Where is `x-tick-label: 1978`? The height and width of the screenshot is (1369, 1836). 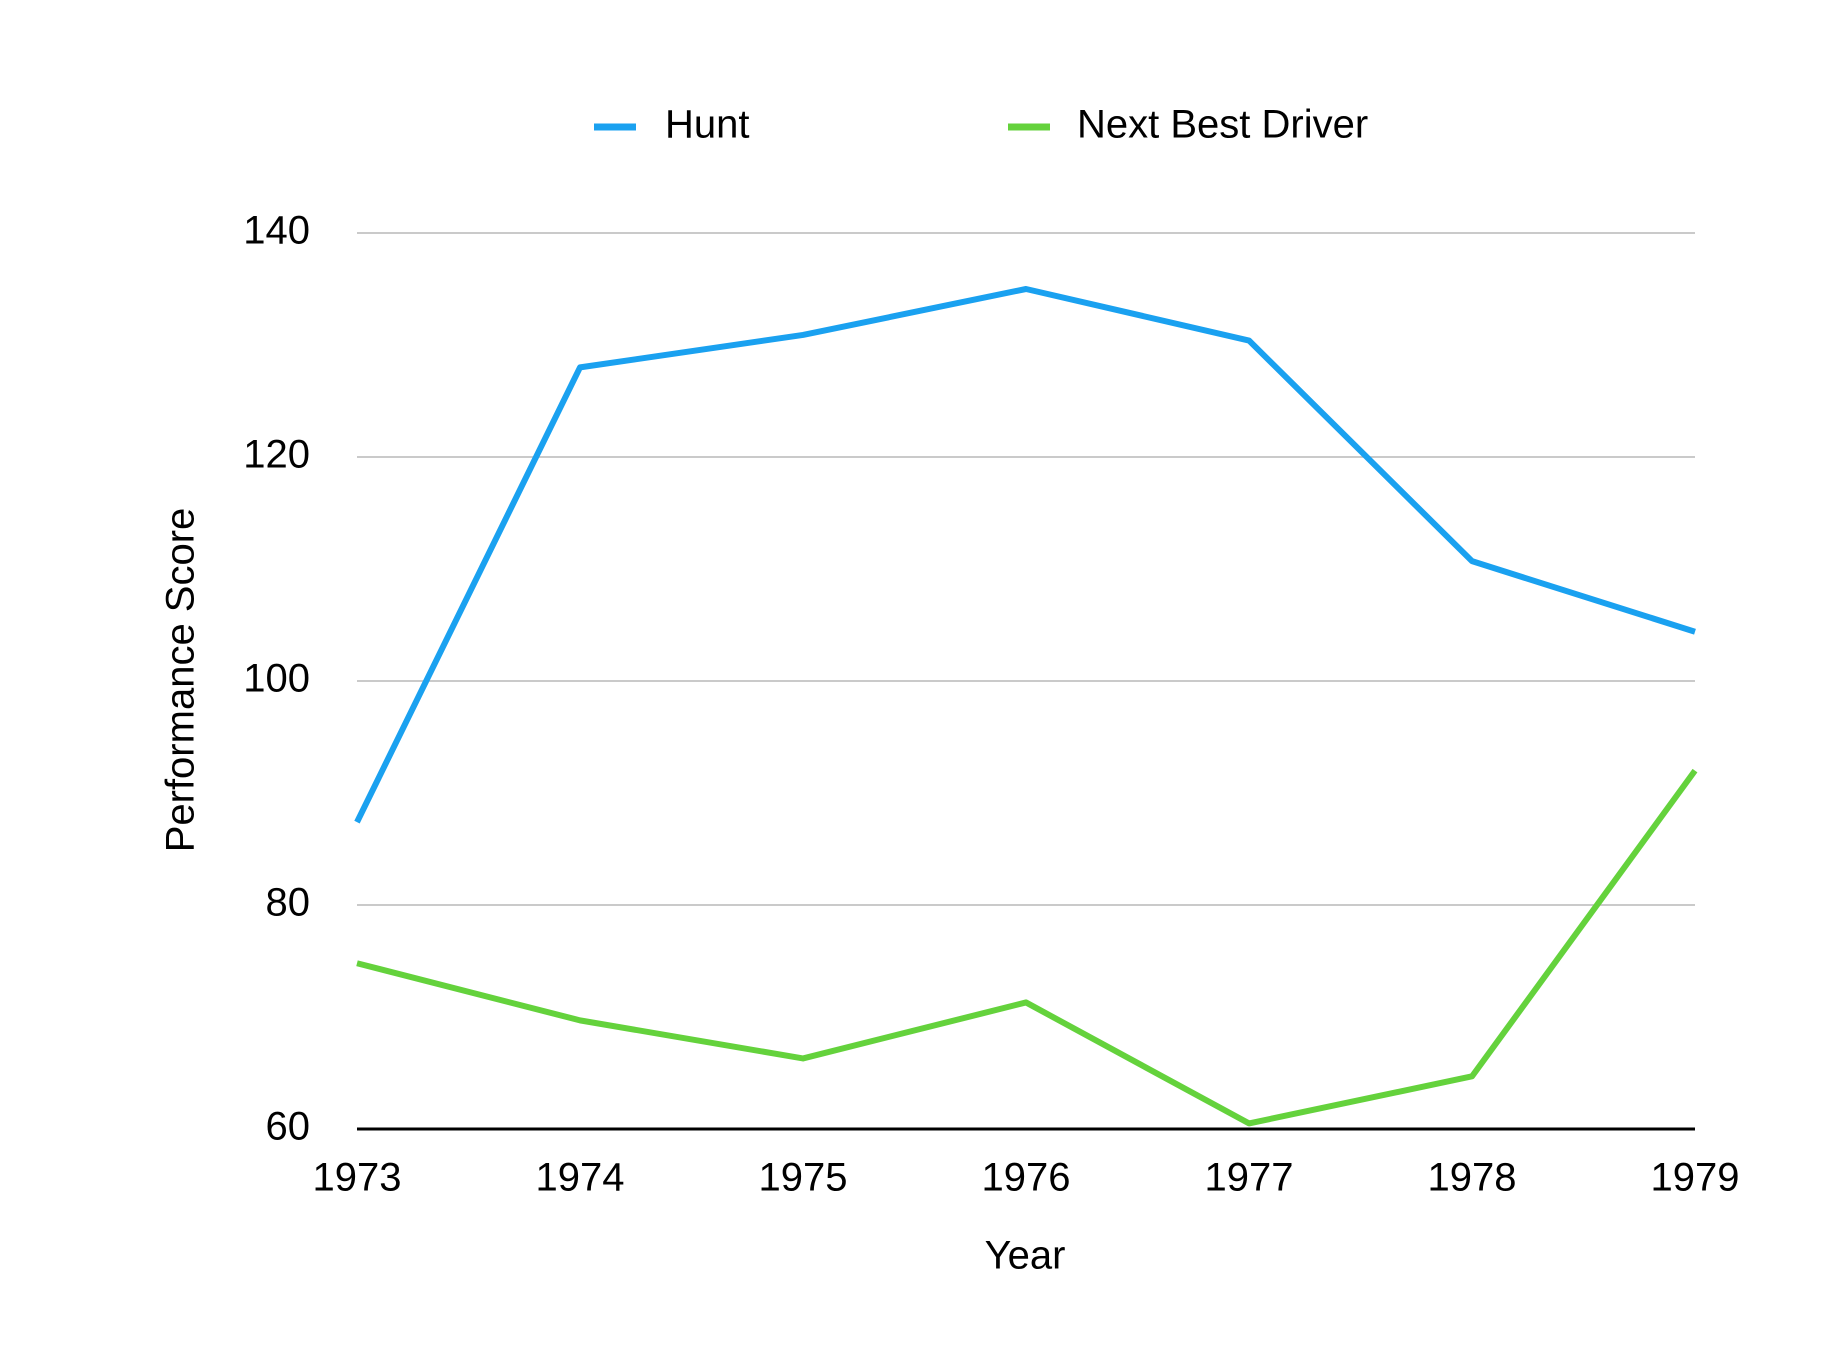 x-tick-label: 1978 is located at coordinates (1472, 1178).